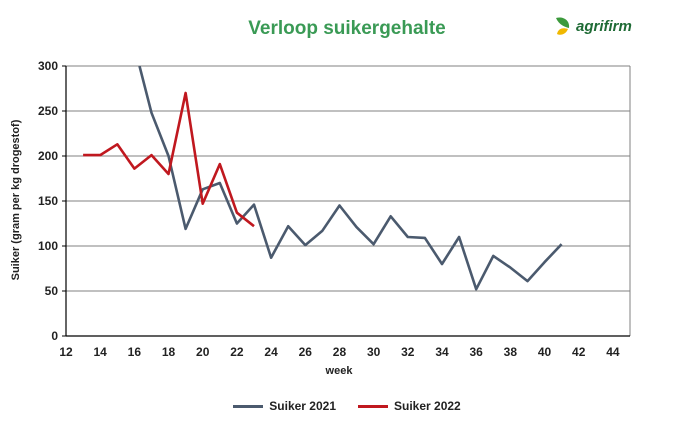 The image size is (694, 423). I want to click on legend-item-2022: Suiker 2022, so click(409, 406).